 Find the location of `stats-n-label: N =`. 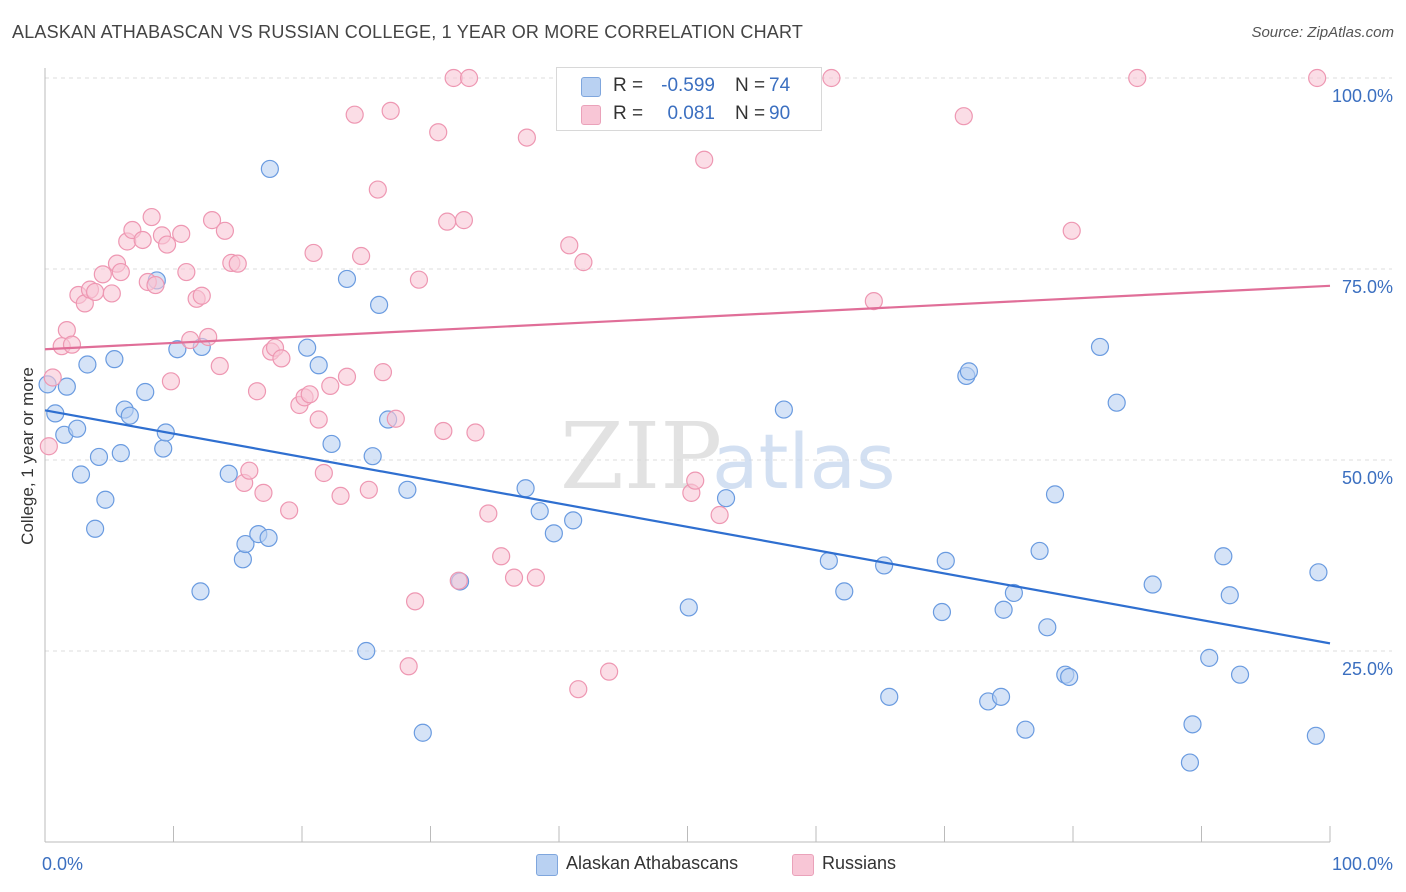

stats-n-label: N = is located at coordinates (750, 85).